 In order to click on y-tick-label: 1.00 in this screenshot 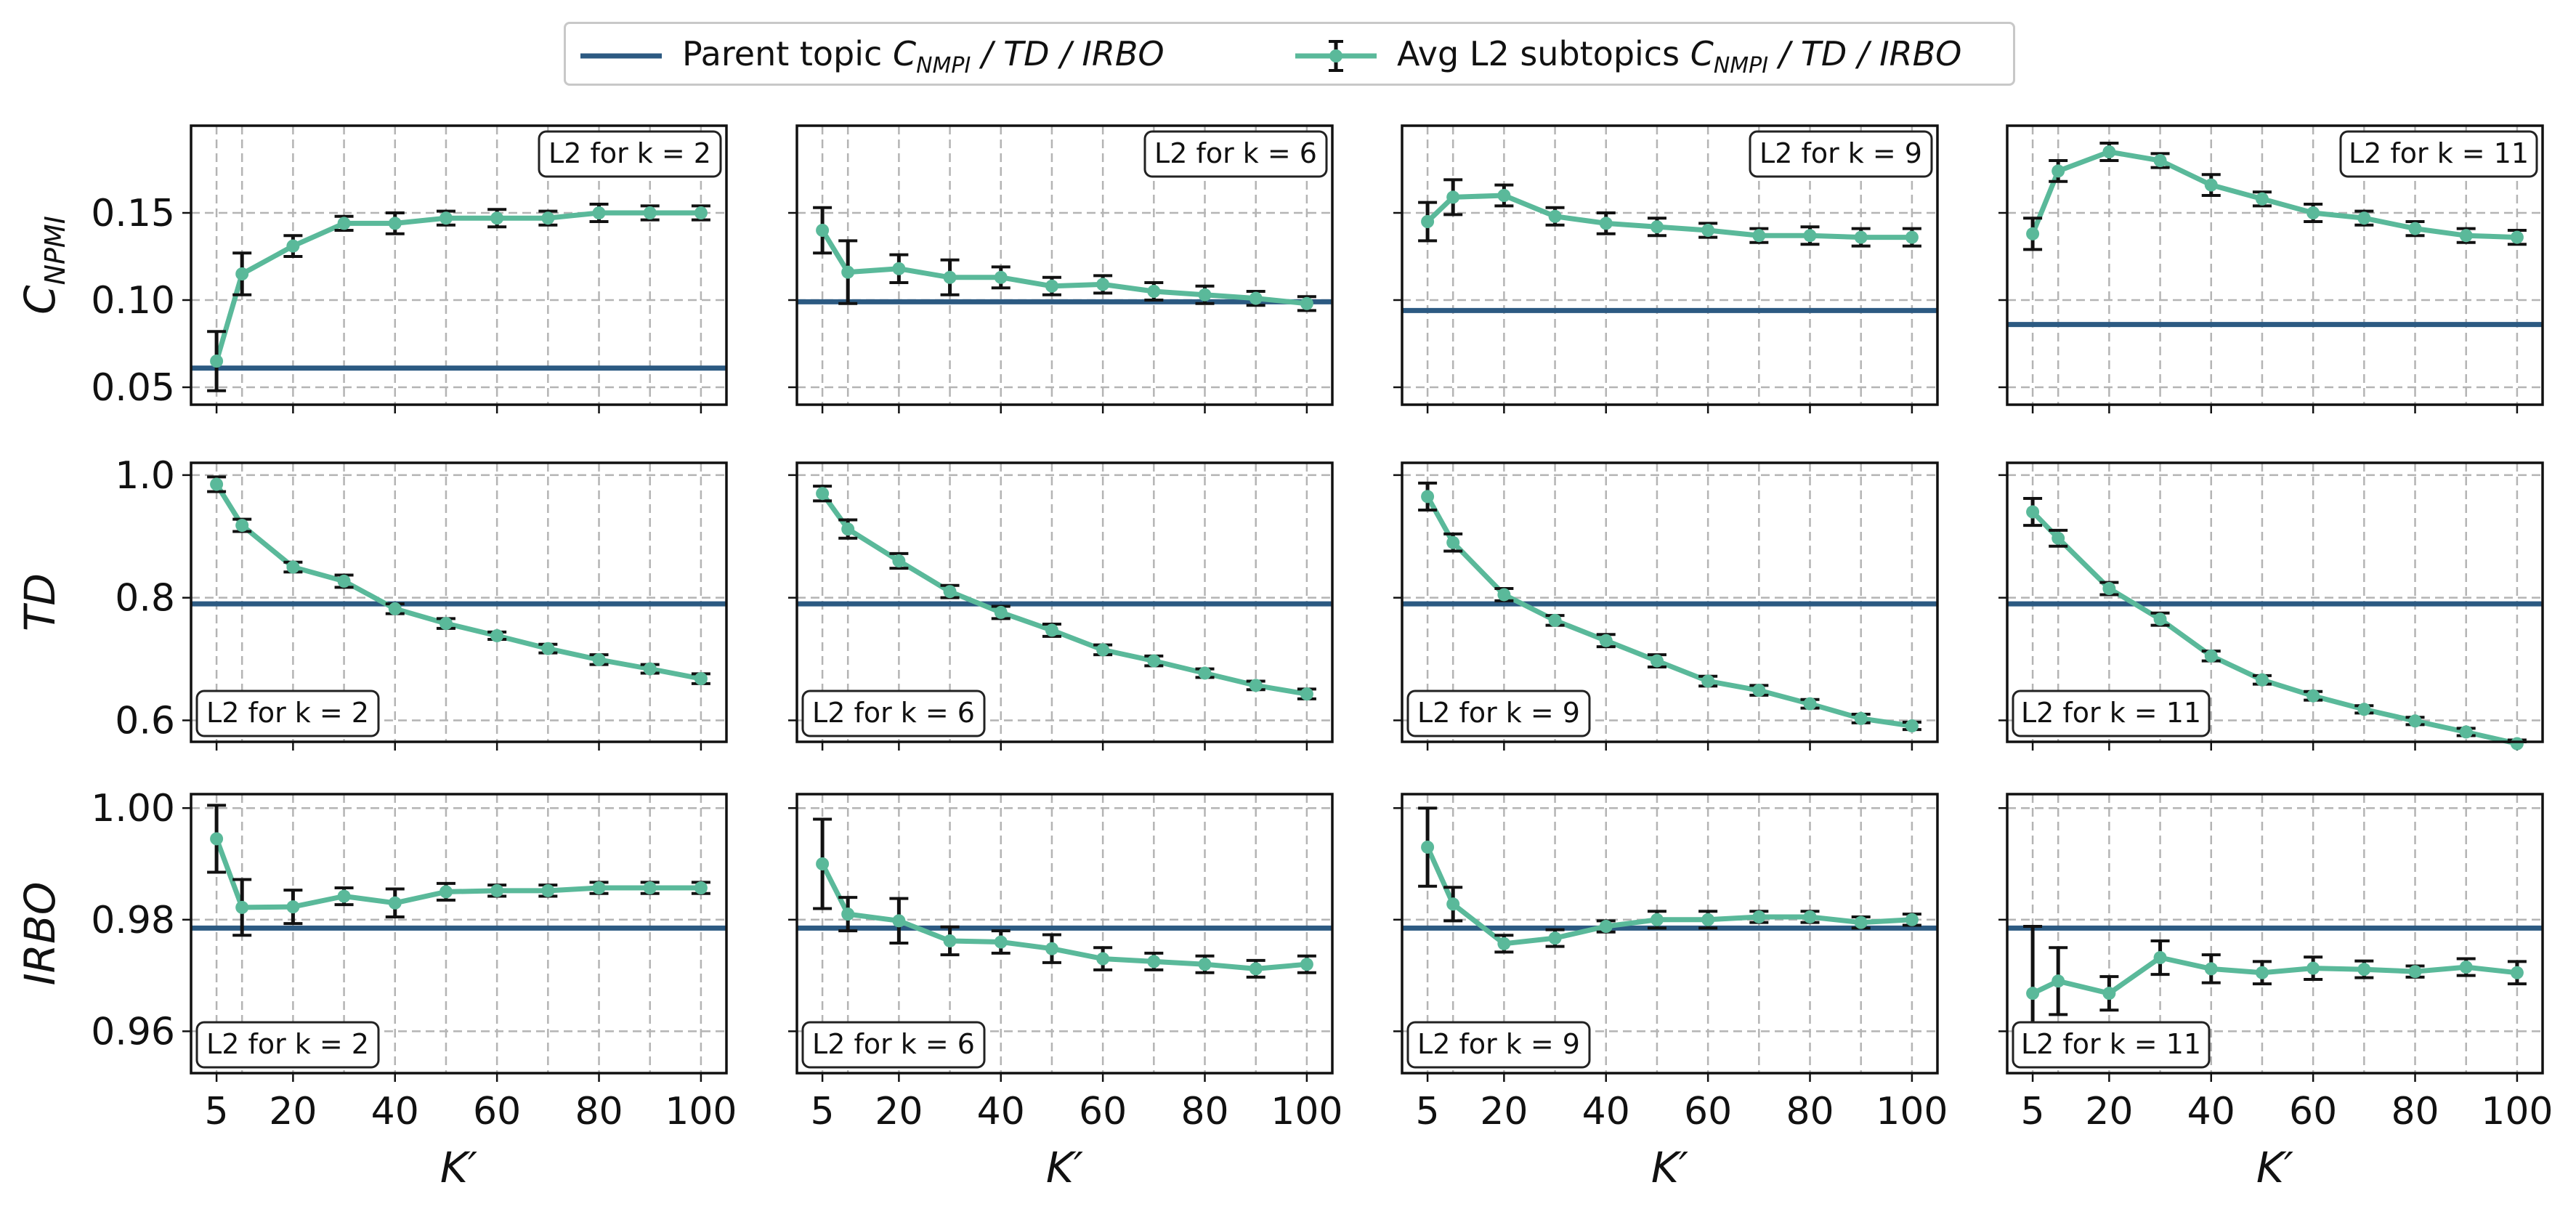, I will do `click(133, 808)`.